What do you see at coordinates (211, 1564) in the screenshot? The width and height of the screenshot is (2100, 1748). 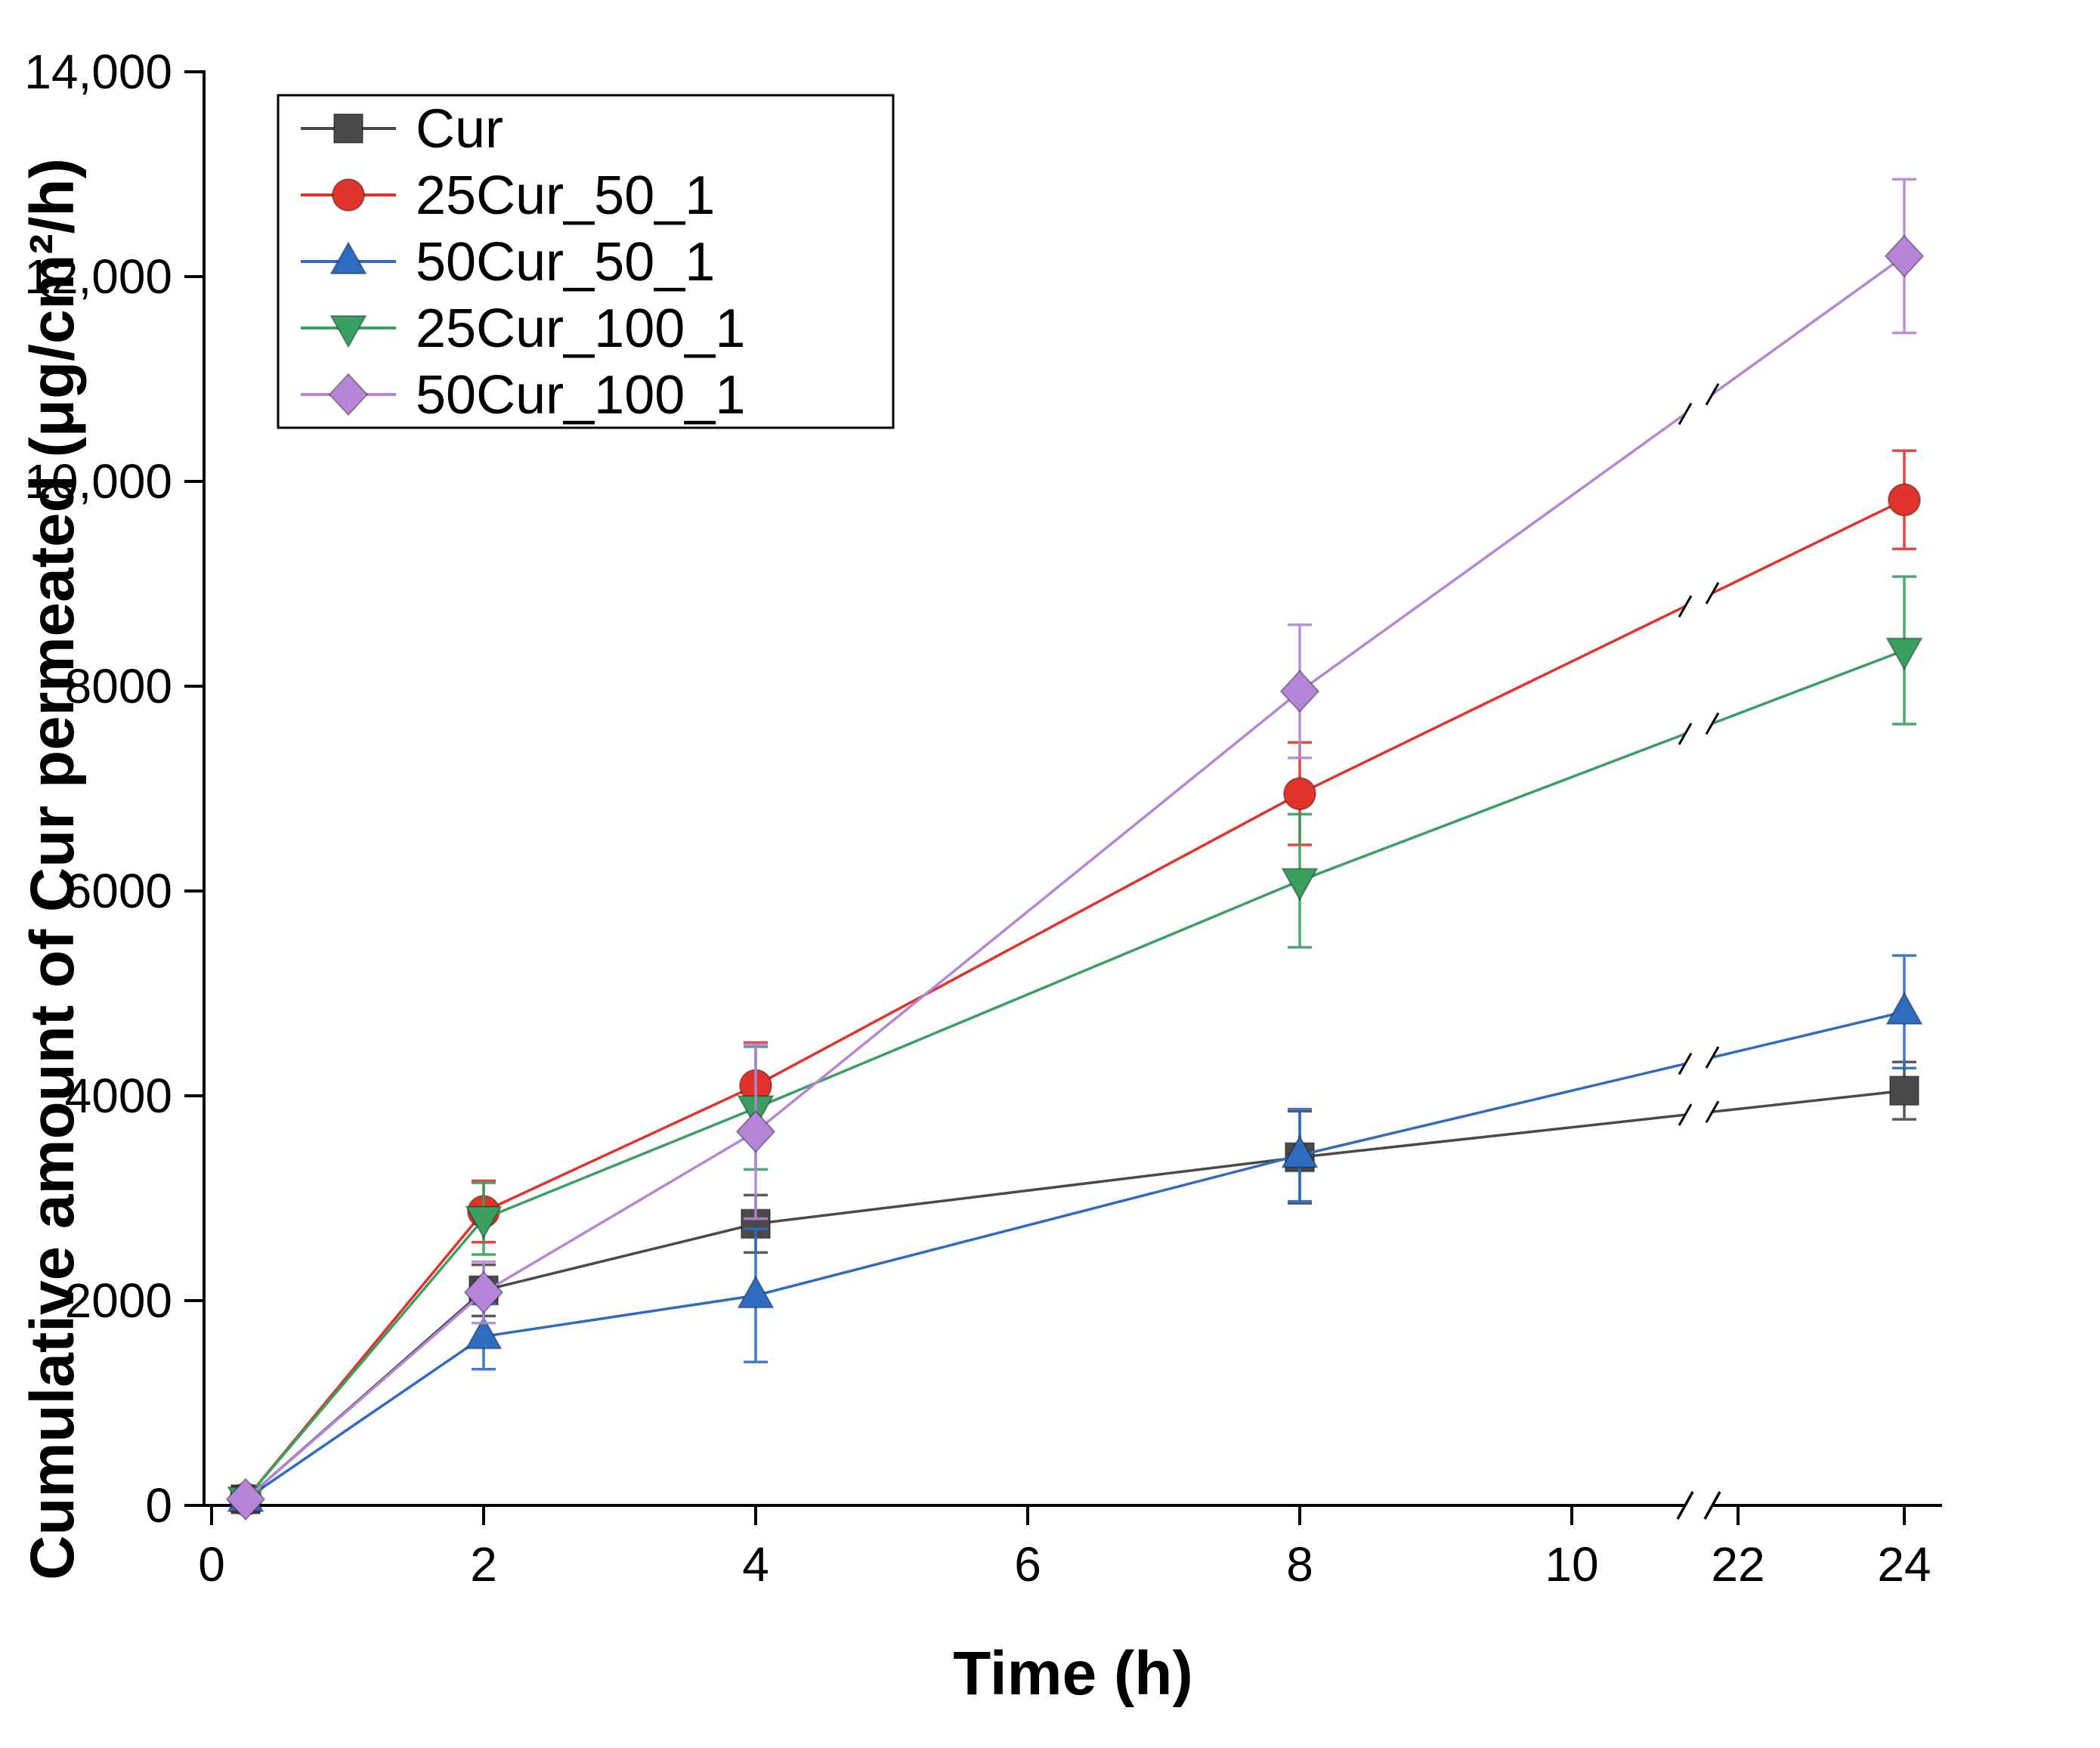 I see `x-tick-label: 0` at bounding box center [211, 1564].